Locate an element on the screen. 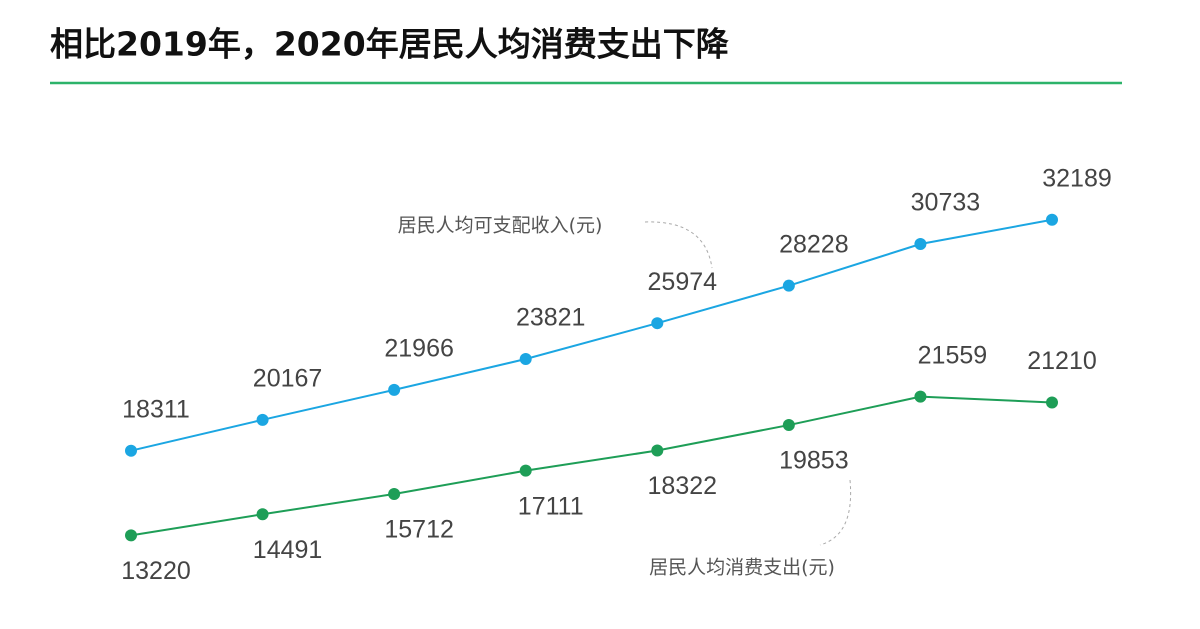 Image resolution: width=1200 pixels, height=629 pixels. value-label: 25974 is located at coordinates (683, 282).